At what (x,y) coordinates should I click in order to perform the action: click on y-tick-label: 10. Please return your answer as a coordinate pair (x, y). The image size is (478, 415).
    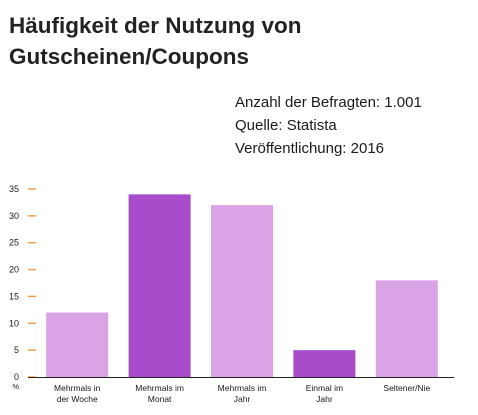
    Looking at the image, I should click on (14, 323).